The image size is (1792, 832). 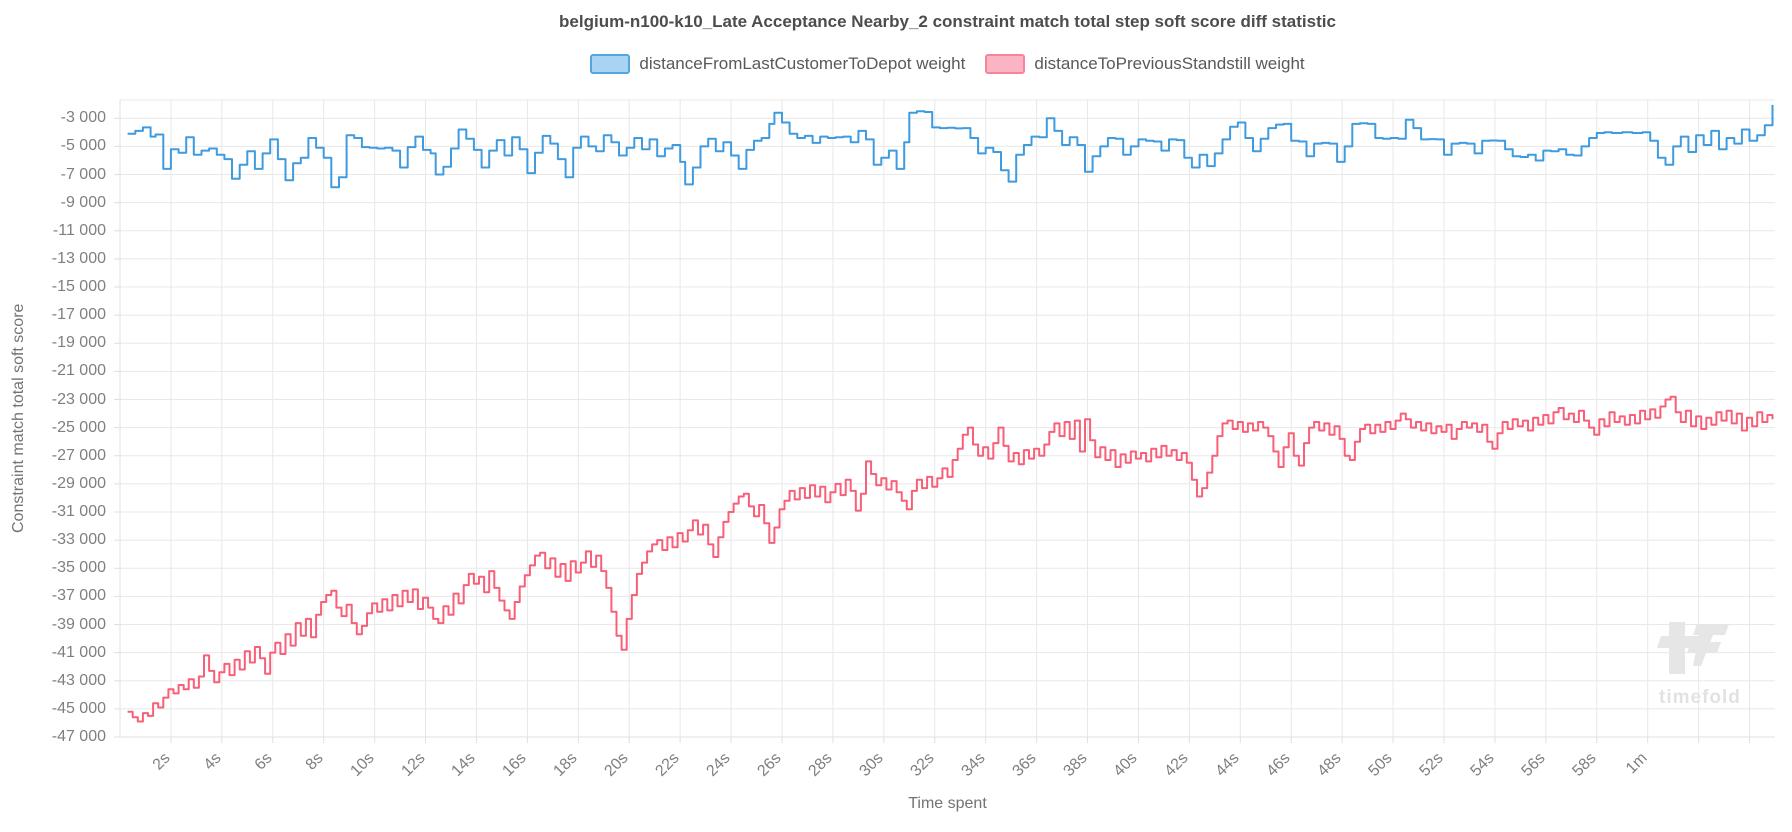 What do you see at coordinates (83, 174) in the screenshot?
I see `y-tick-label: -7 000` at bounding box center [83, 174].